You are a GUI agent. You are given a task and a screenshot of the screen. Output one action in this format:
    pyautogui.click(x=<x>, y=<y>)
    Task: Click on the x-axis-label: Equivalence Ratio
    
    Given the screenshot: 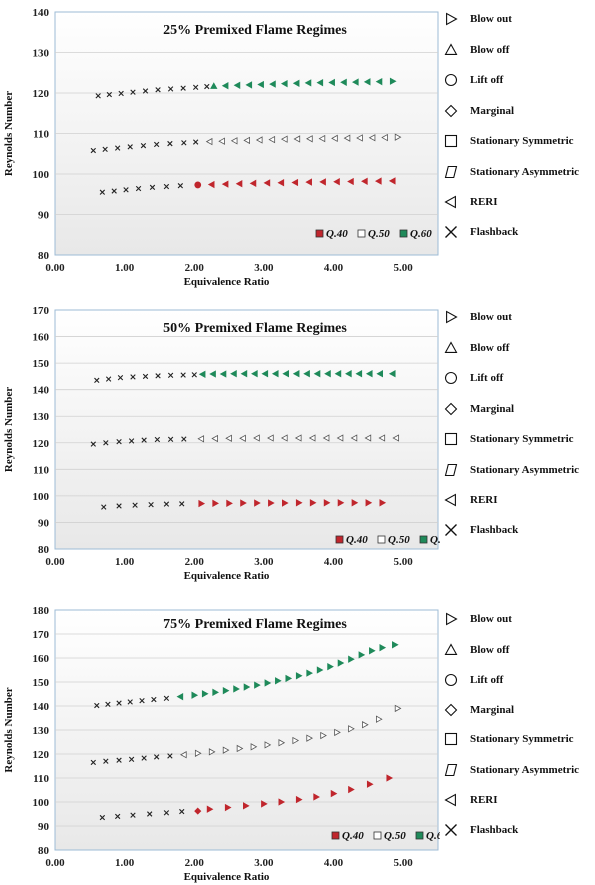 What is the action you would take?
    pyautogui.click(x=227, y=576)
    